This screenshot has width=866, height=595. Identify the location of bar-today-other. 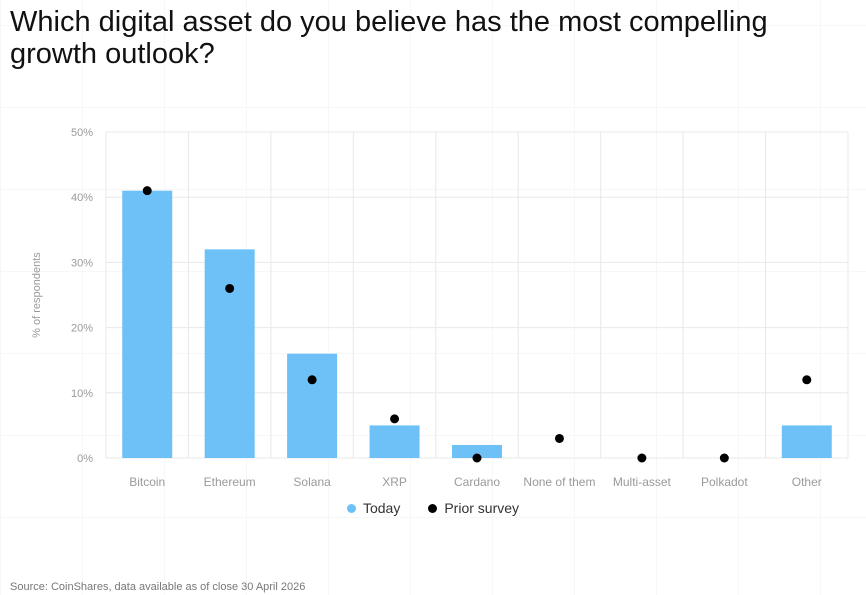
(806, 441).